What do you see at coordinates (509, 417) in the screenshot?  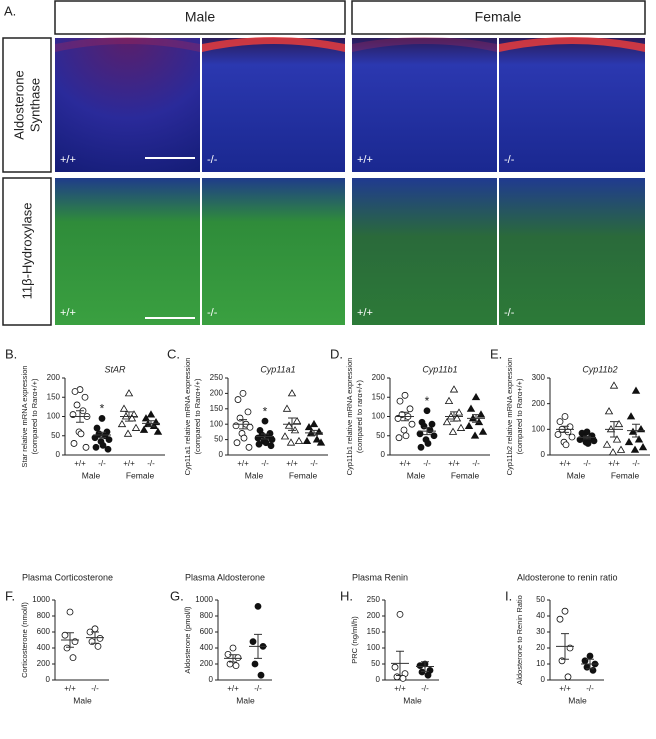 I see `y-axis-label: Cyp11b2 relative mRNA expression` at bounding box center [509, 417].